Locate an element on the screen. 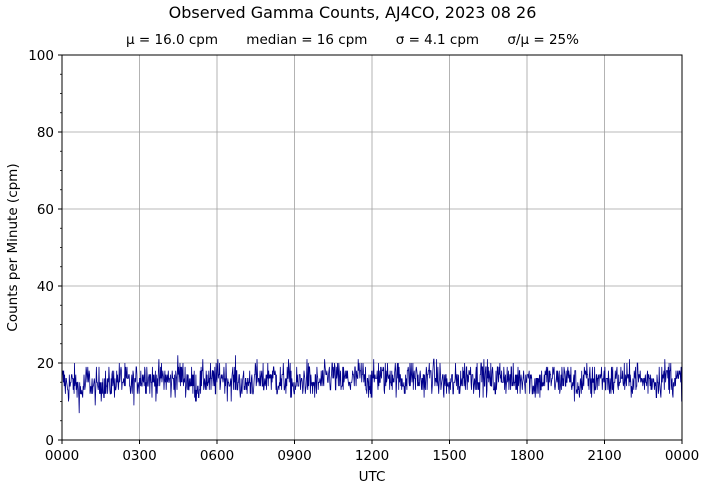 This screenshot has height=489, width=705. x-tick-label: 0300 is located at coordinates (139, 456).